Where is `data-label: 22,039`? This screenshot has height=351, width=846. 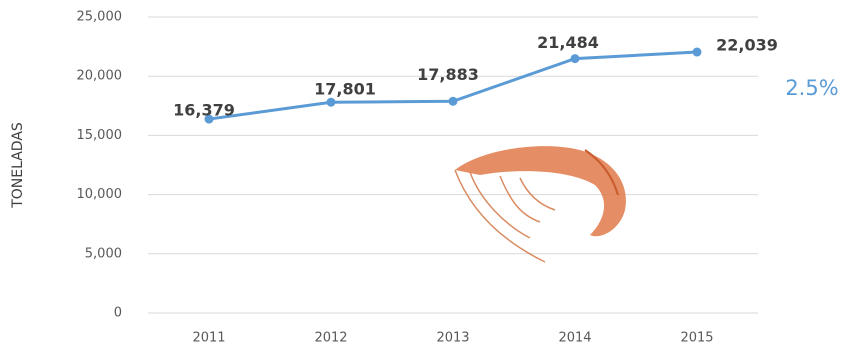 data-label: 22,039 is located at coordinates (747, 45).